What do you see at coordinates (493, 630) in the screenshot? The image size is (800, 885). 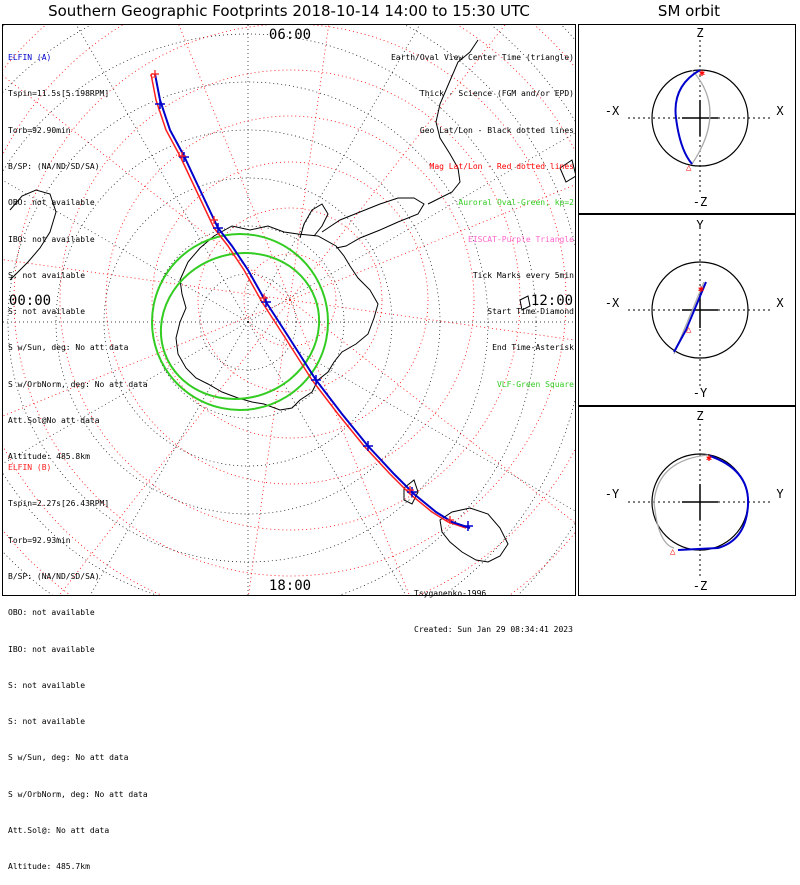 I see `footer-created: Created: Sun Jan 29 08:34:41 2023` at bounding box center [493, 630].